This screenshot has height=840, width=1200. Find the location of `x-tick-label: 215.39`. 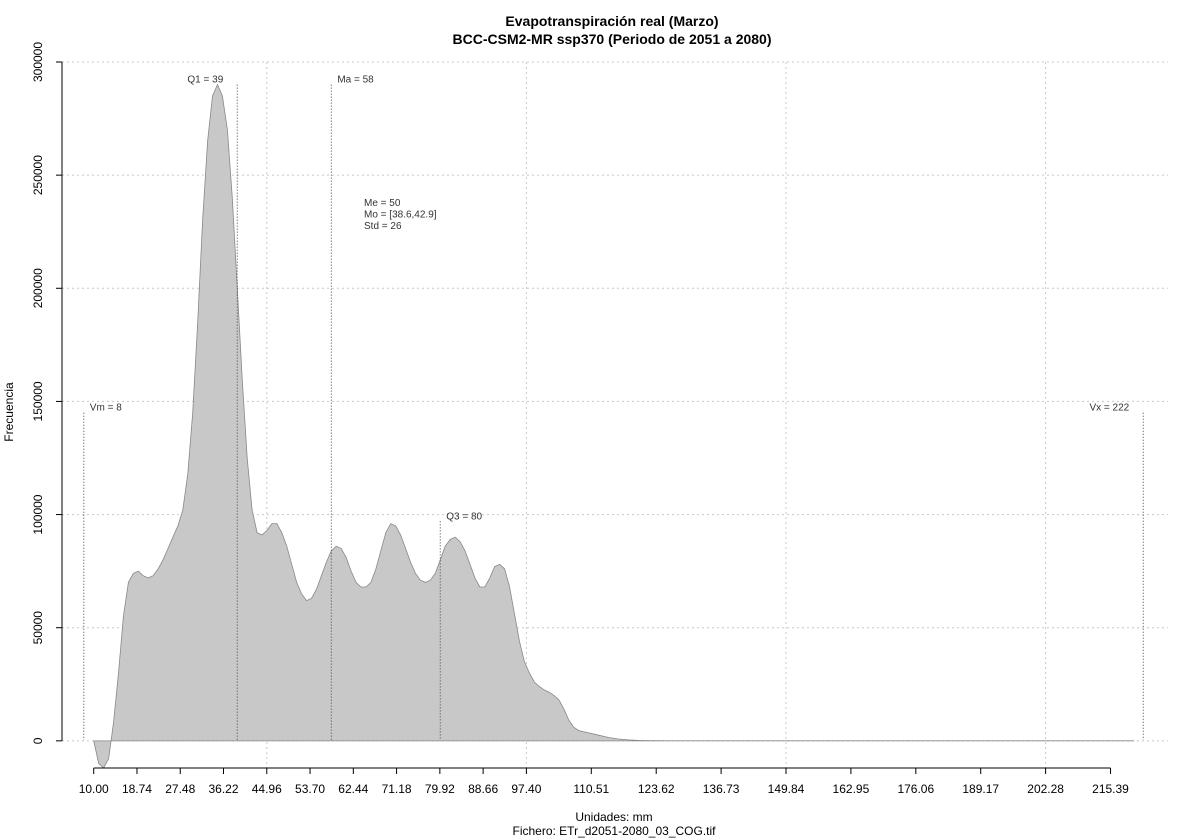

x-tick-label: 215.39 is located at coordinates (1110, 789).